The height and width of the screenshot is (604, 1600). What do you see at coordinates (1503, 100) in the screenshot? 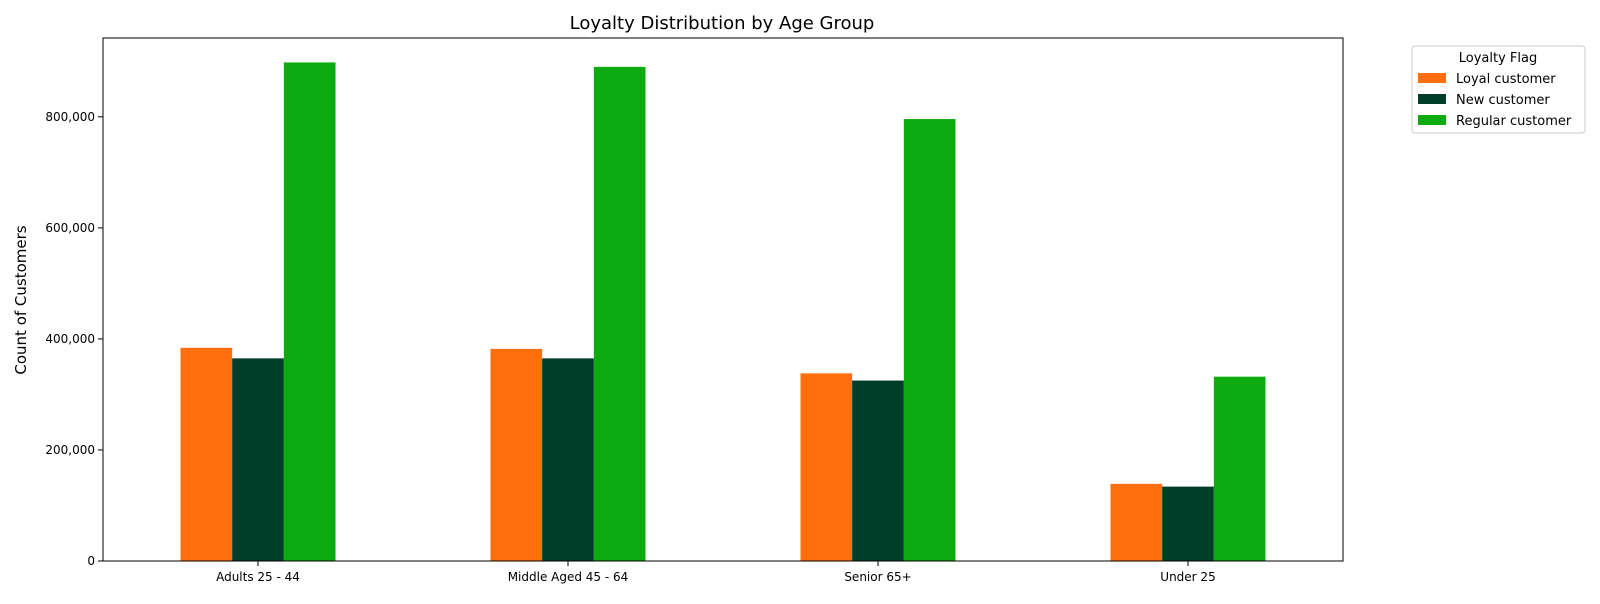
I see `legend-label: New customer` at bounding box center [1503, 100].